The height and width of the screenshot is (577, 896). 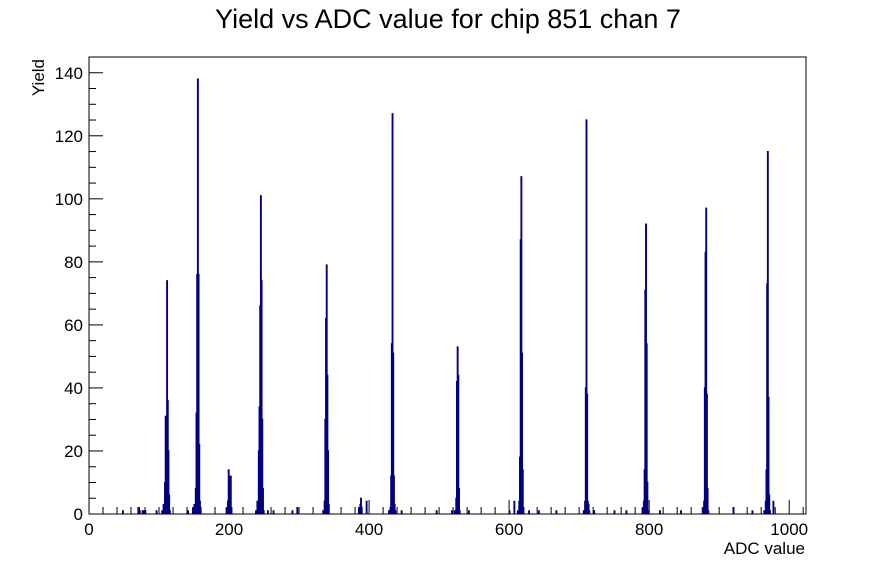 I want to click on y-tick-label: 60, so click(x=73, y=325).